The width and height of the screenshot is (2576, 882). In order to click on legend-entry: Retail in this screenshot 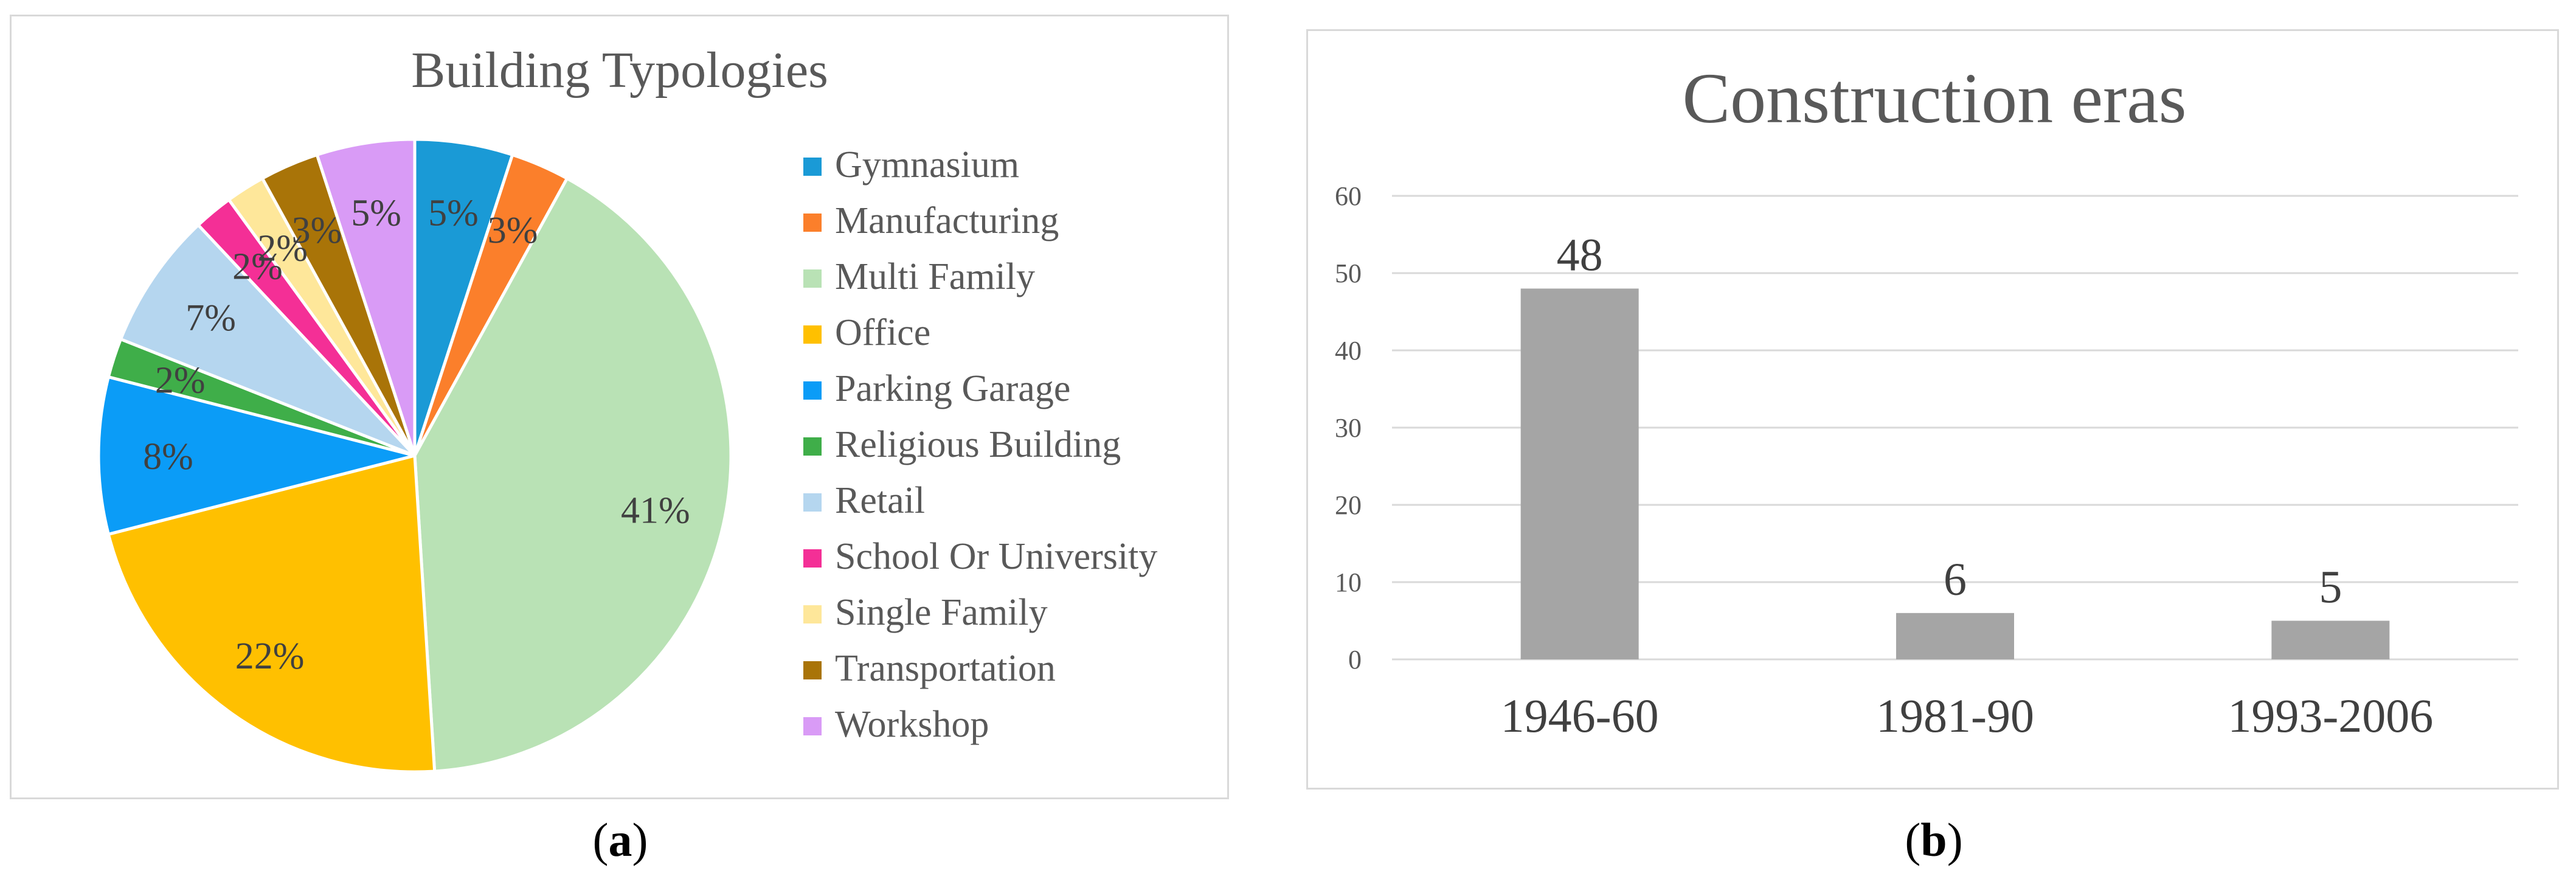, I will do `click(880, 500)`.